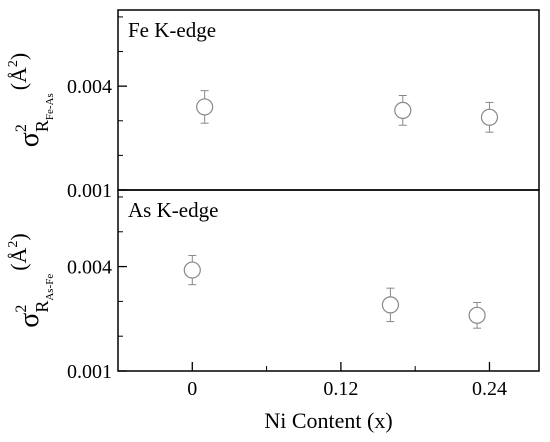  Describe the element at coordinates (29, 320) in the screenshot. I see `ylabel-sigma-bottom: σ` at that location.